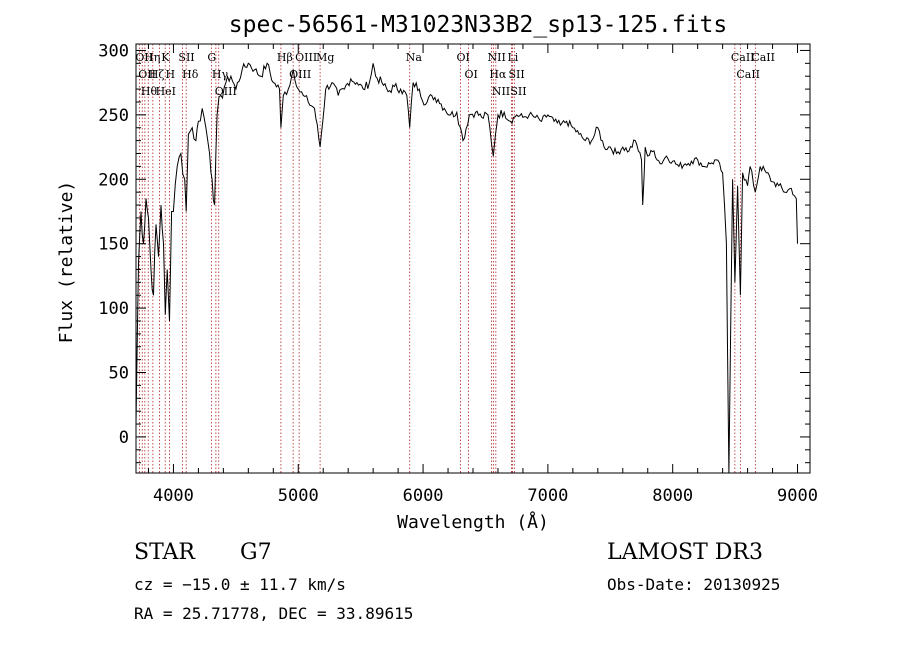  Describe the element at coordinates (211, 57) in the screenshot. I see `line-marker-label: G` at that location.